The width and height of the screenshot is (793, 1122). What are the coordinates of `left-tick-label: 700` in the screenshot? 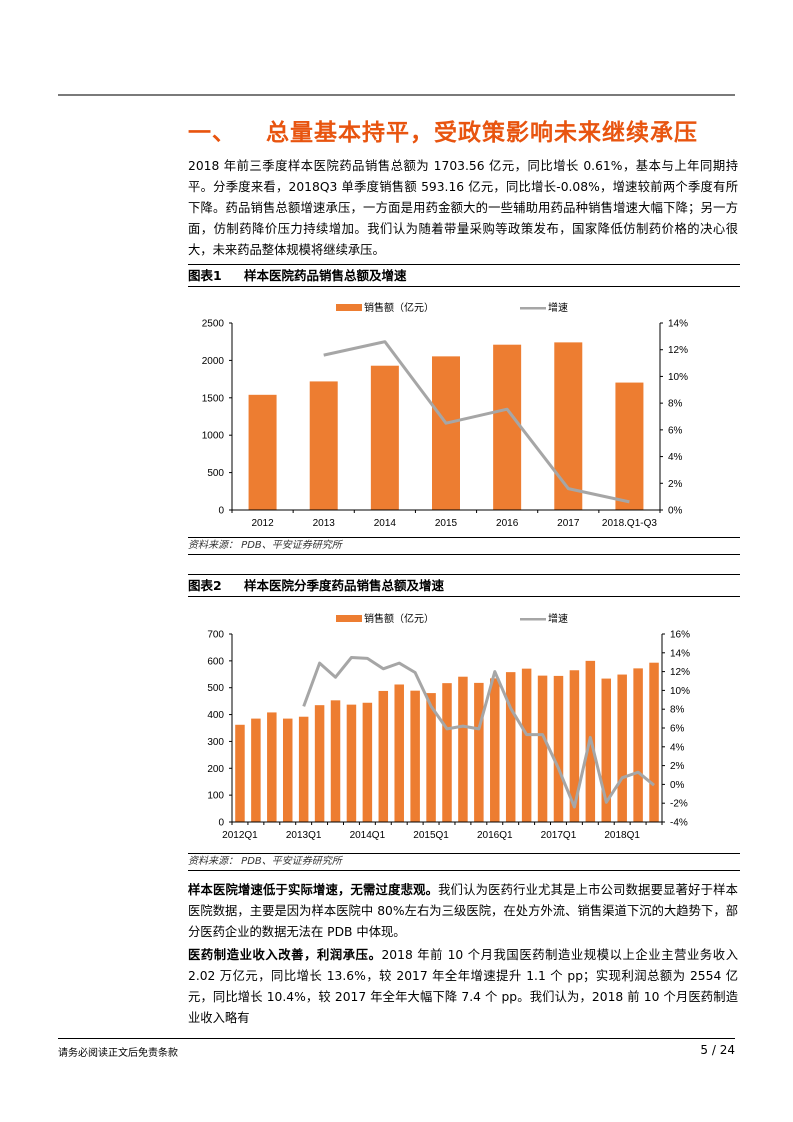 It's located at (215, 635).